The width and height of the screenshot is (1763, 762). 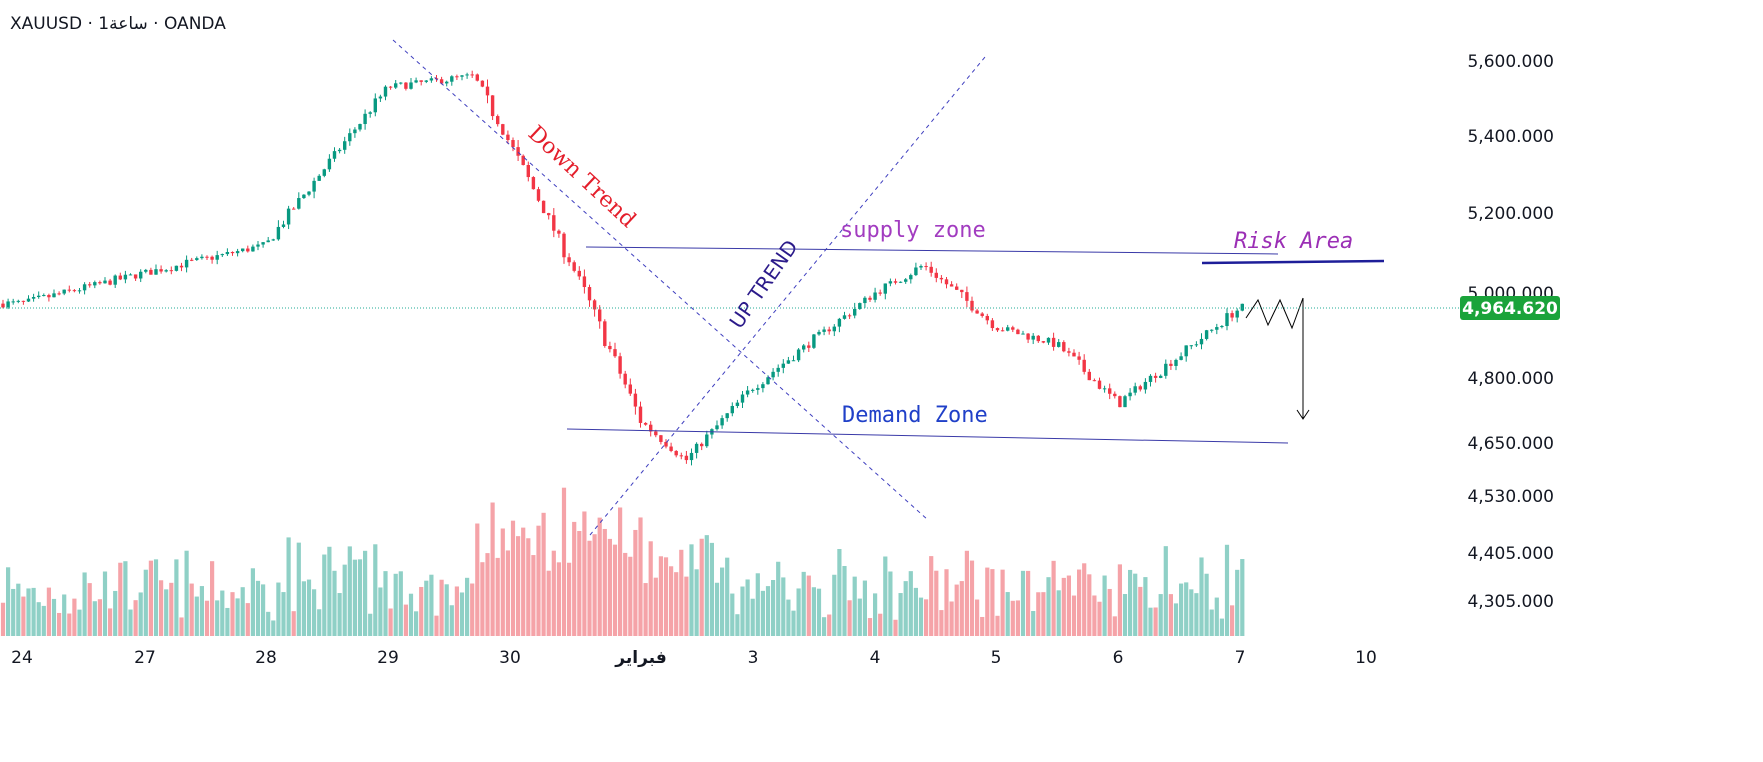 I want to click on y-tick-label: 4,405.000, so click(x=1510, y=554).